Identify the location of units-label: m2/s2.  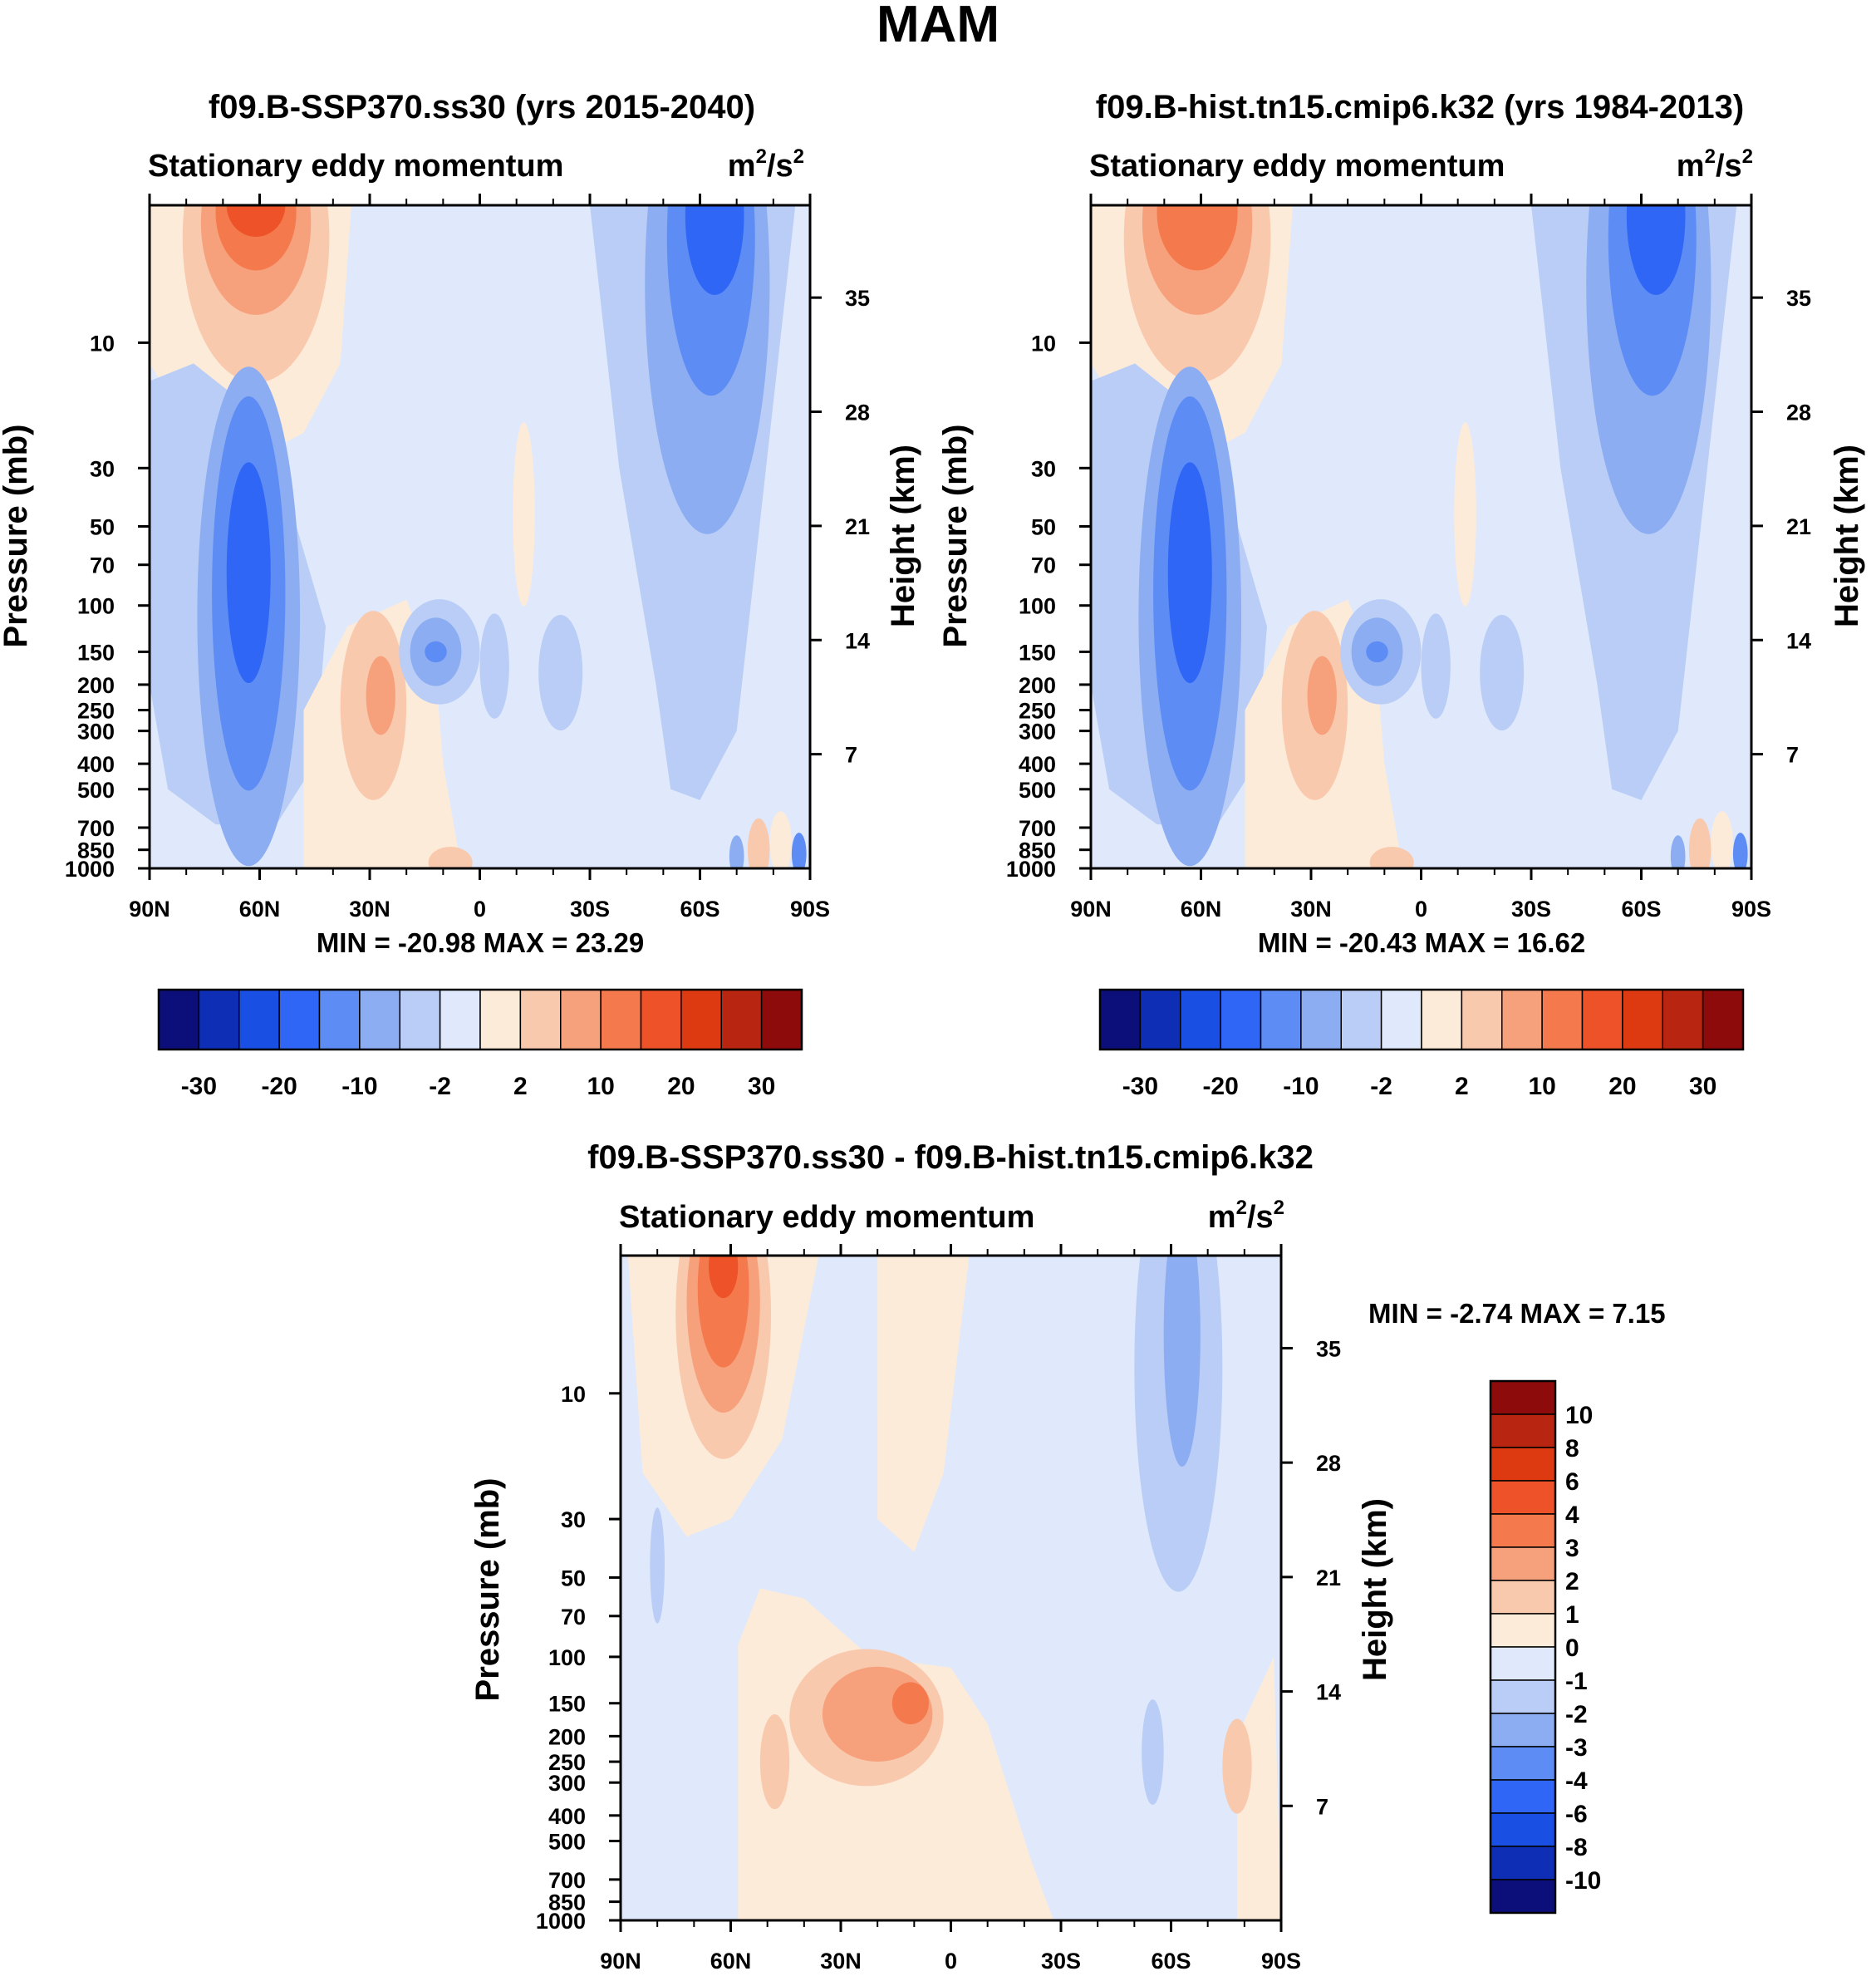
(766, 164).